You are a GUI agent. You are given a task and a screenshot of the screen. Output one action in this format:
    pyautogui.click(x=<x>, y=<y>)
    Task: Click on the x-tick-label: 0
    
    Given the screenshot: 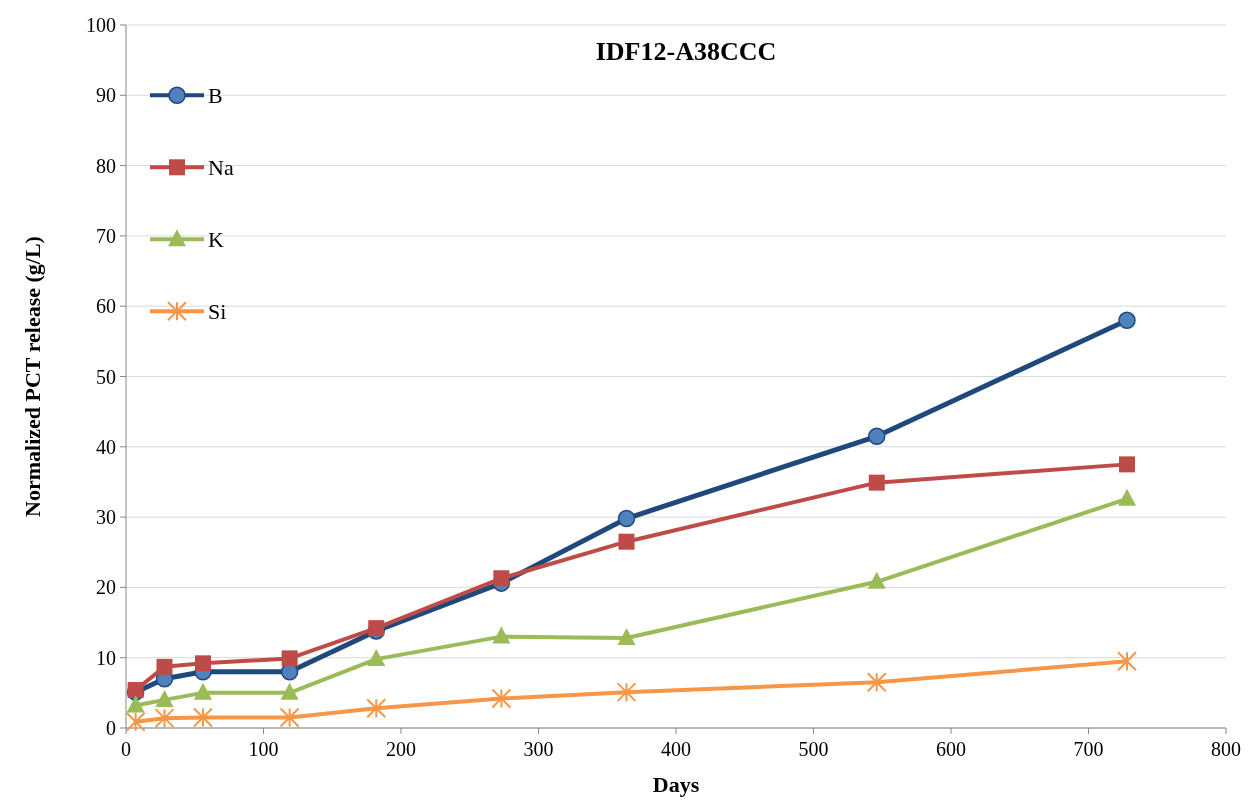 What is the action you would take?
    pyautogui.click(x=126, y=749)
    